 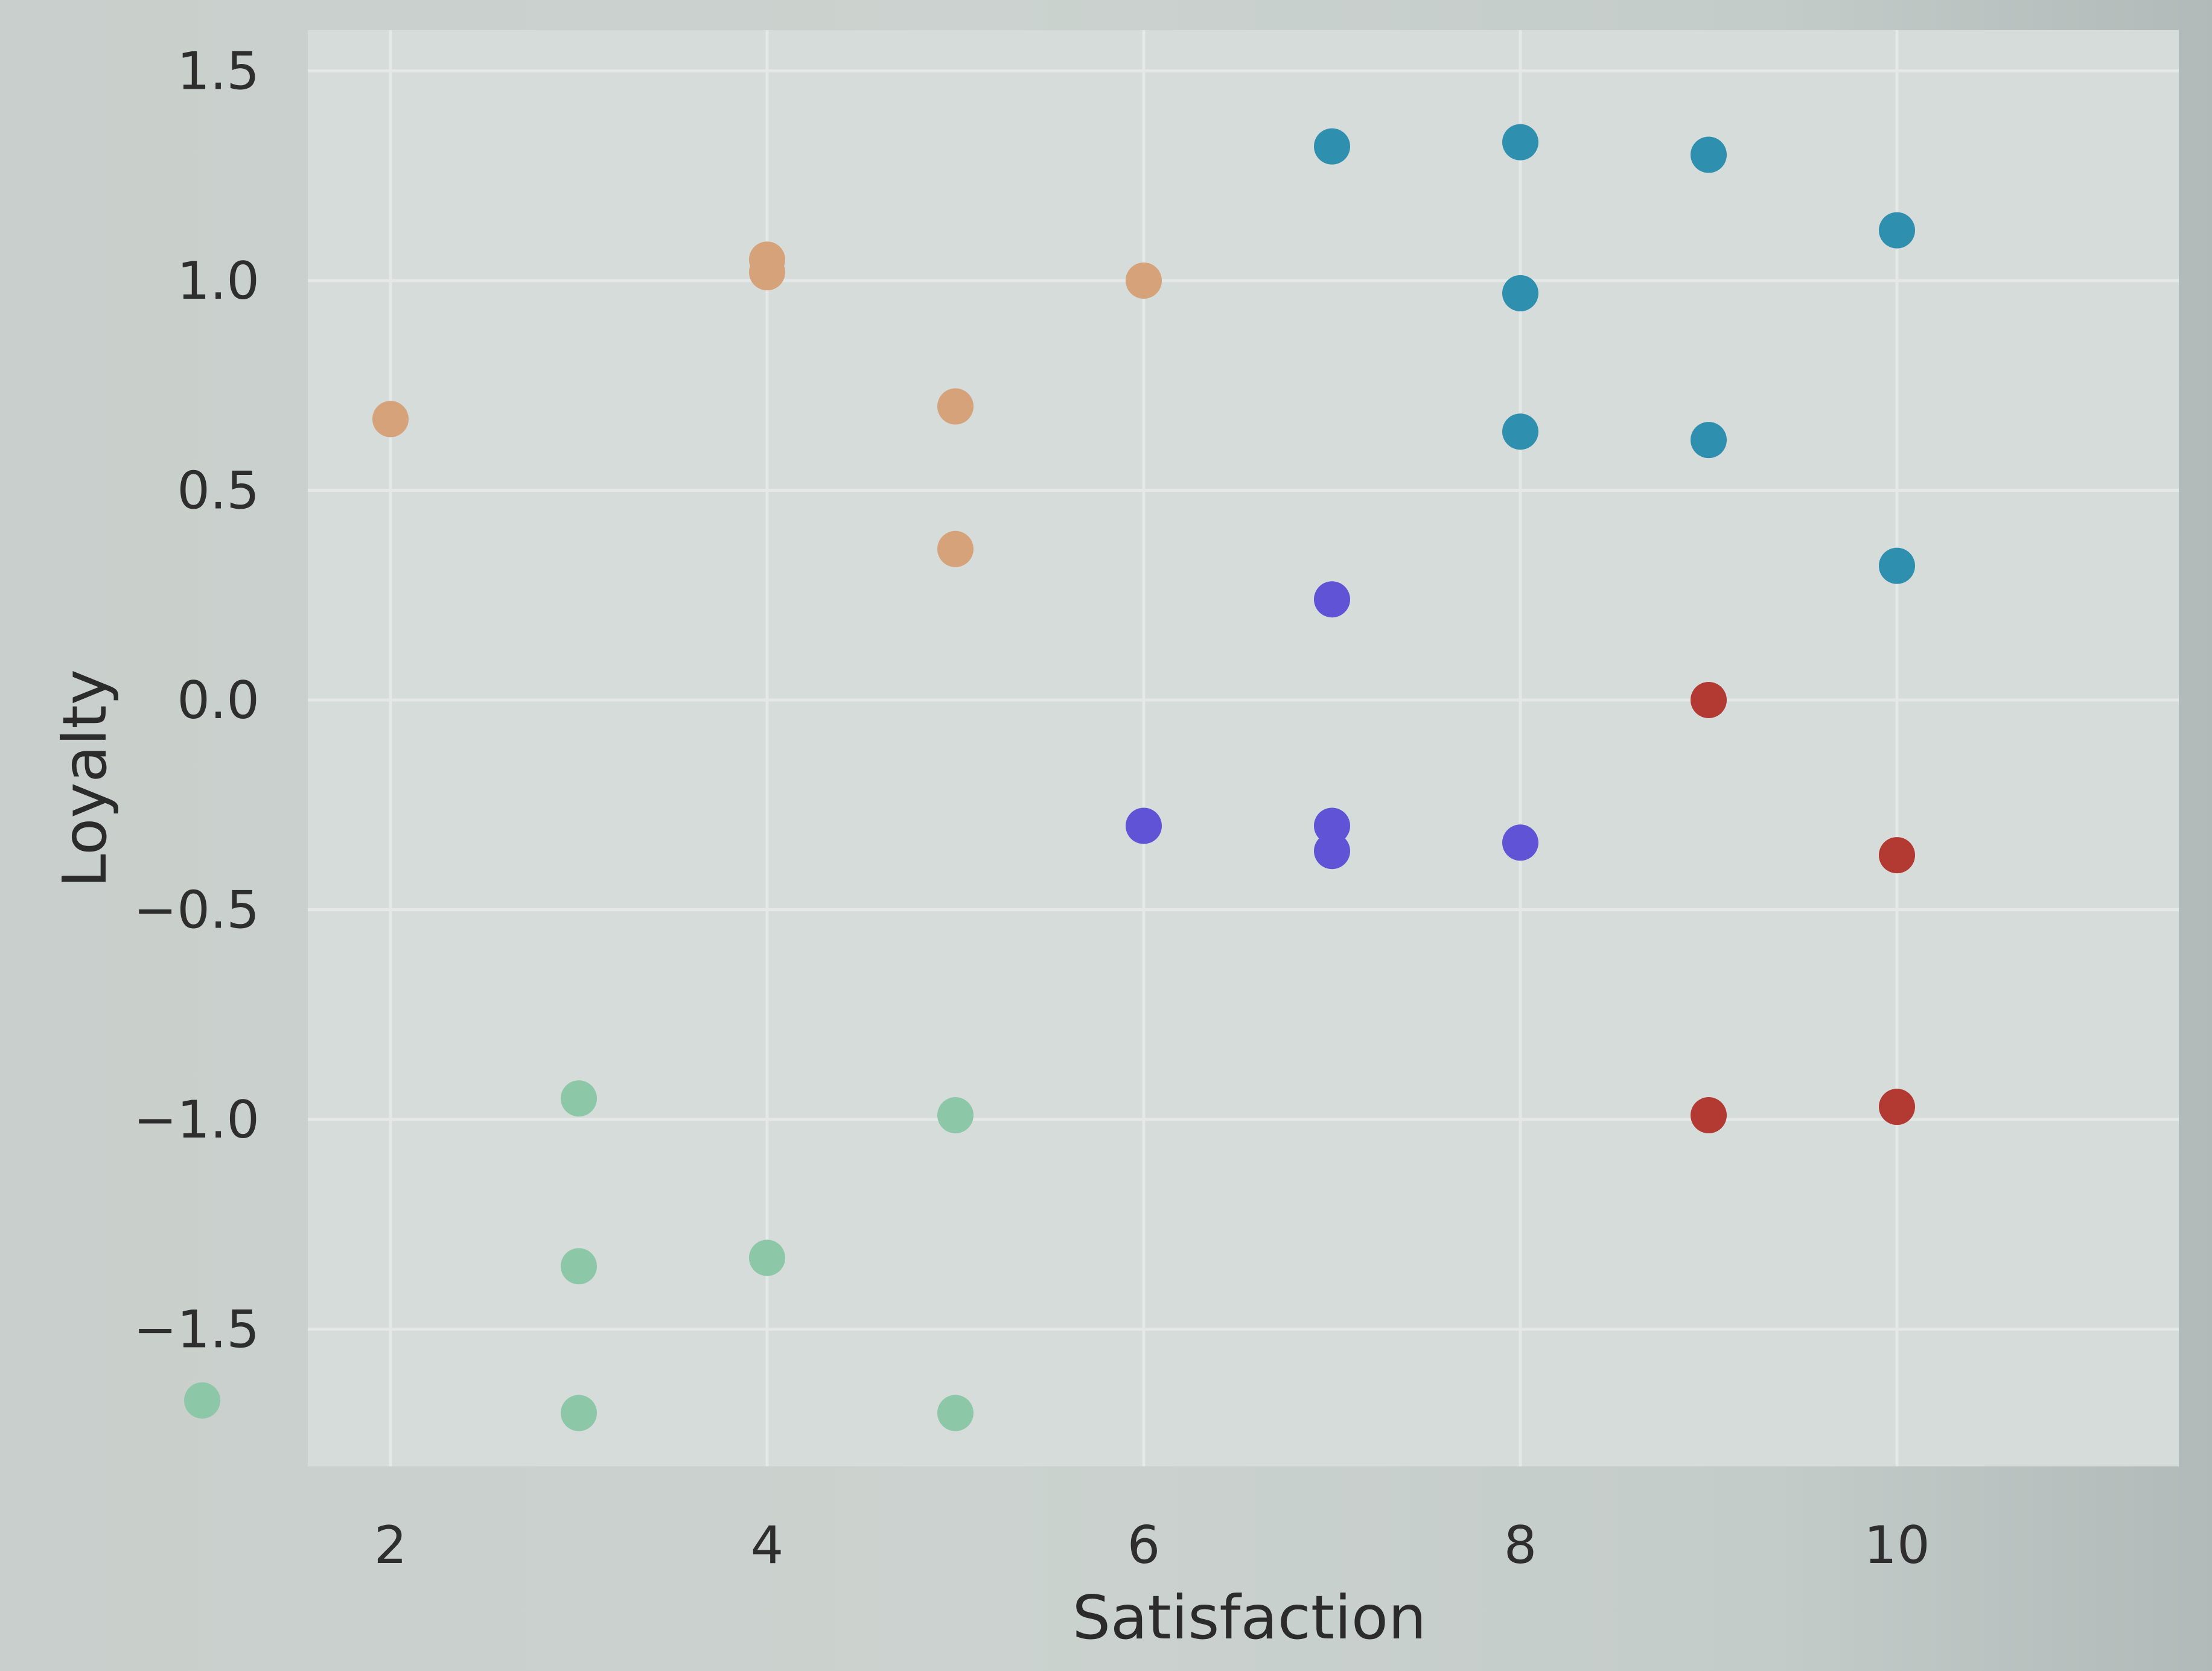 I want to click on x-tick-label: 10, so click(x=1897, y=1545).